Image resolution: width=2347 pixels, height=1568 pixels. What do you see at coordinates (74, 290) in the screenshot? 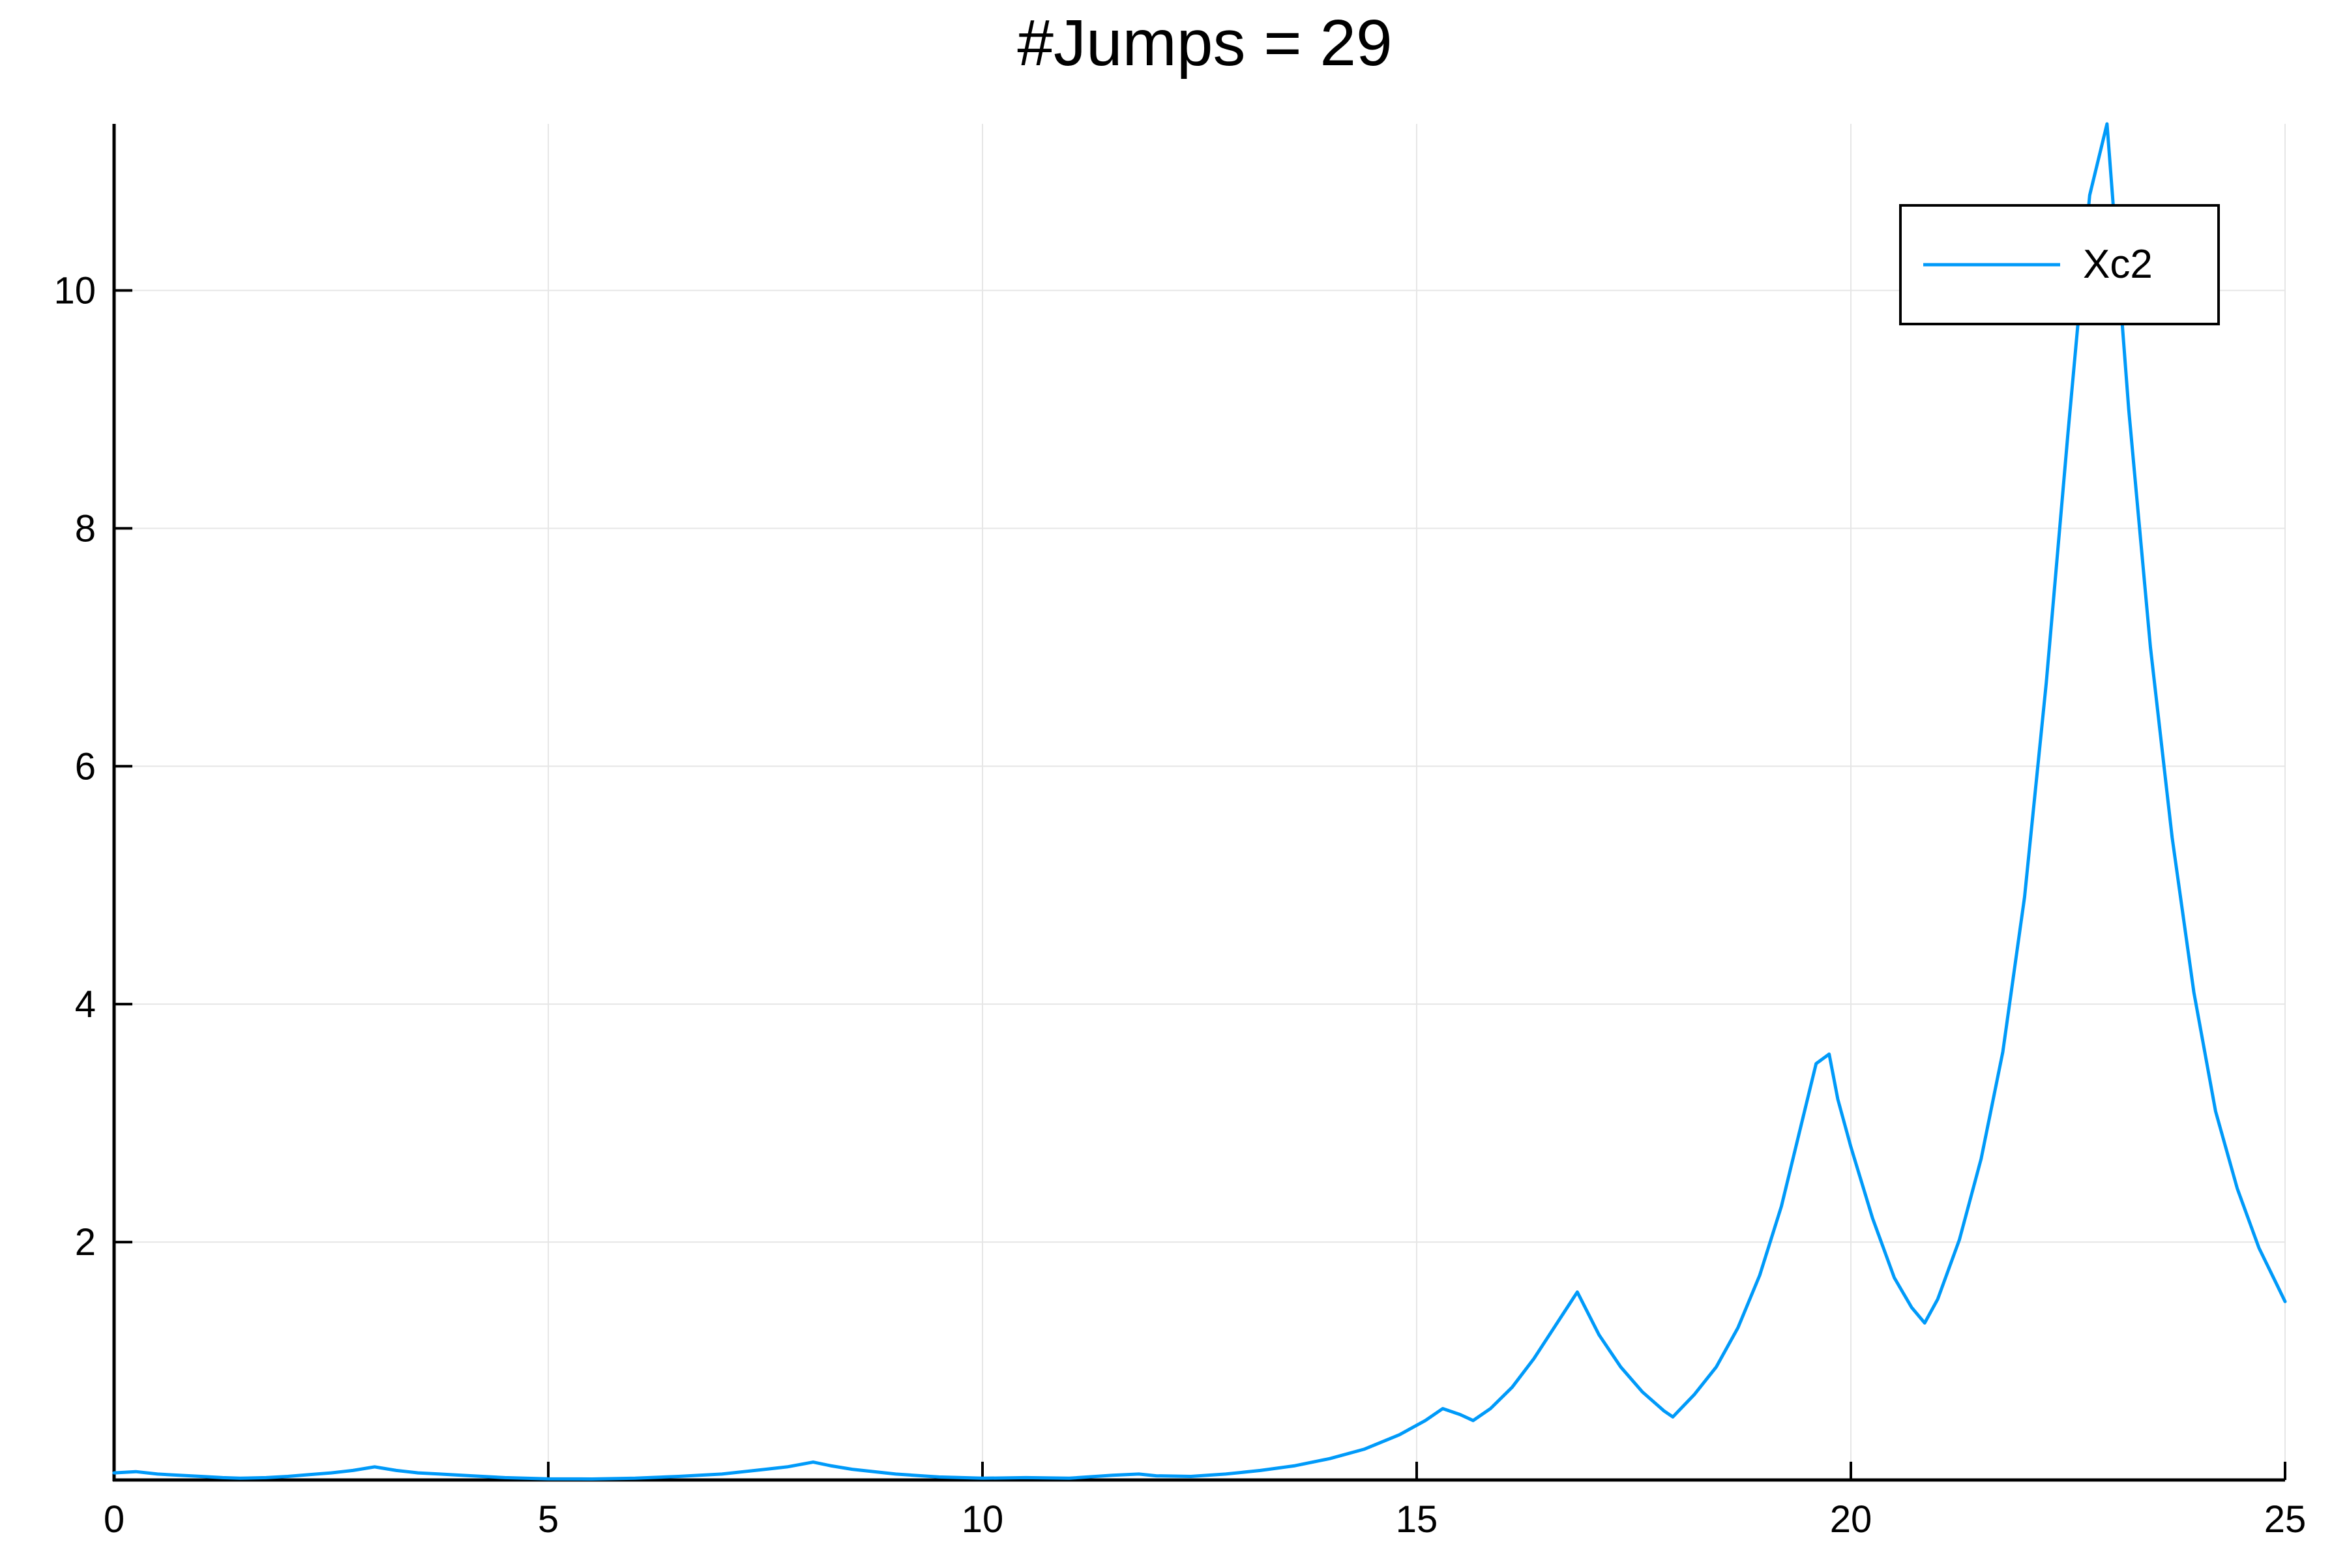
I see `y-tick-label-4: 10` at bounding box center [74, 290].